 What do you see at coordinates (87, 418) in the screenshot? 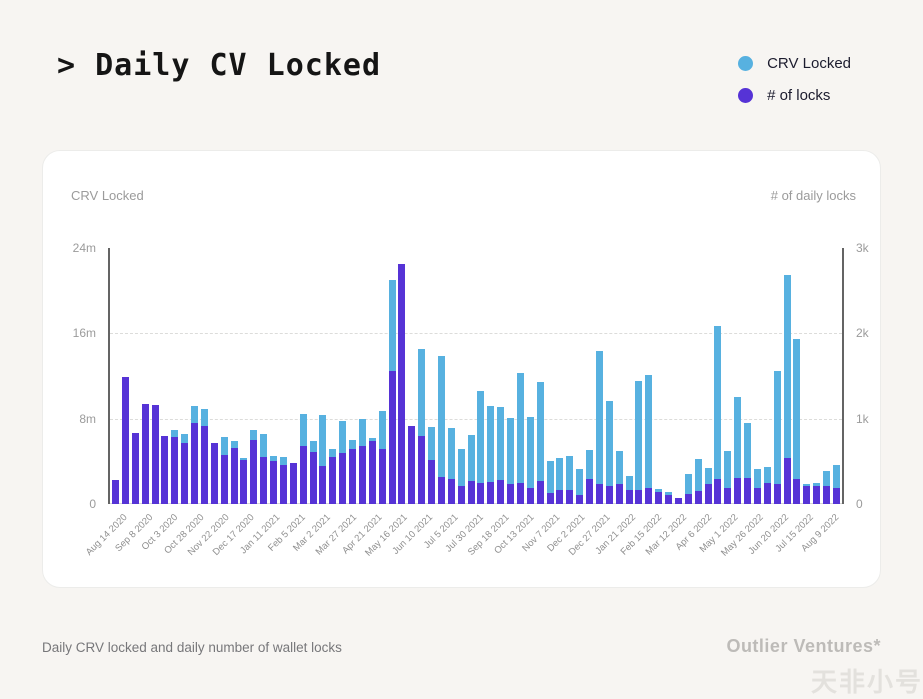
I see `y-tick-left-8m: 8m` at bounding box center [87, 418].